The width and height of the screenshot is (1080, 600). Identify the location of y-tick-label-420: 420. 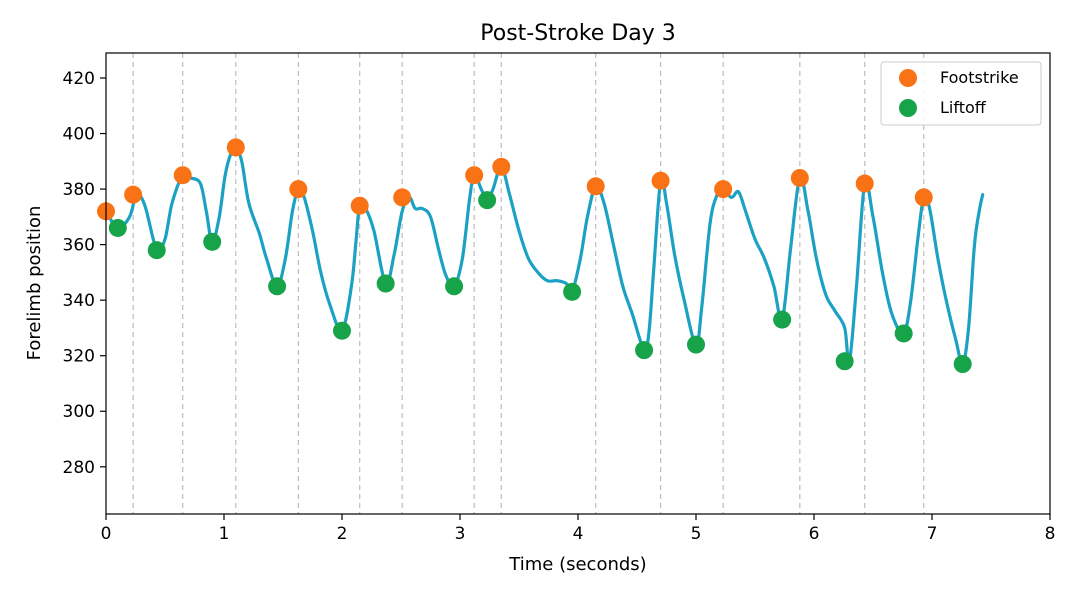
(79, 79).